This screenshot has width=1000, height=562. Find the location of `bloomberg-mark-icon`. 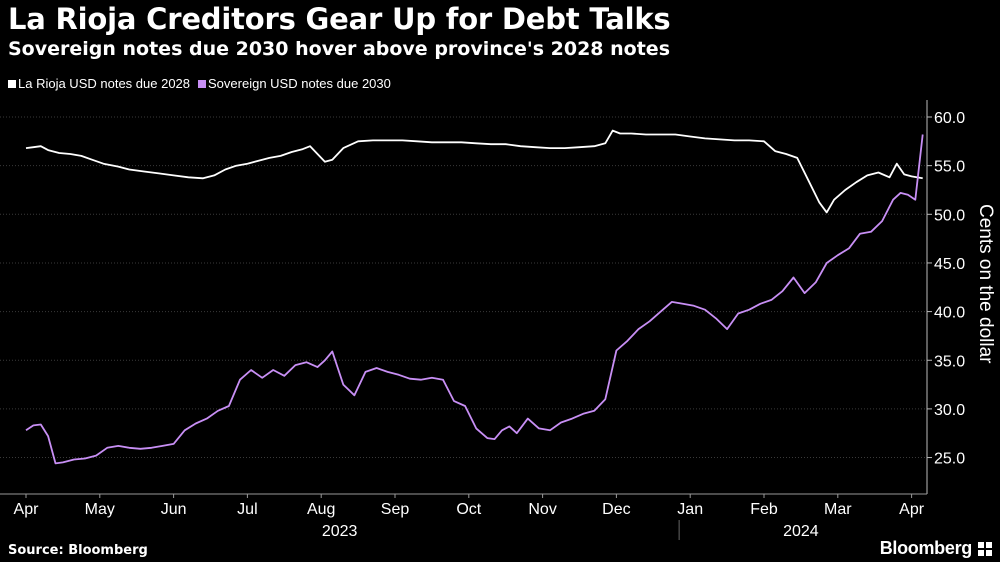

bloomberg-mark-icon is located at coordinates (985, 549).